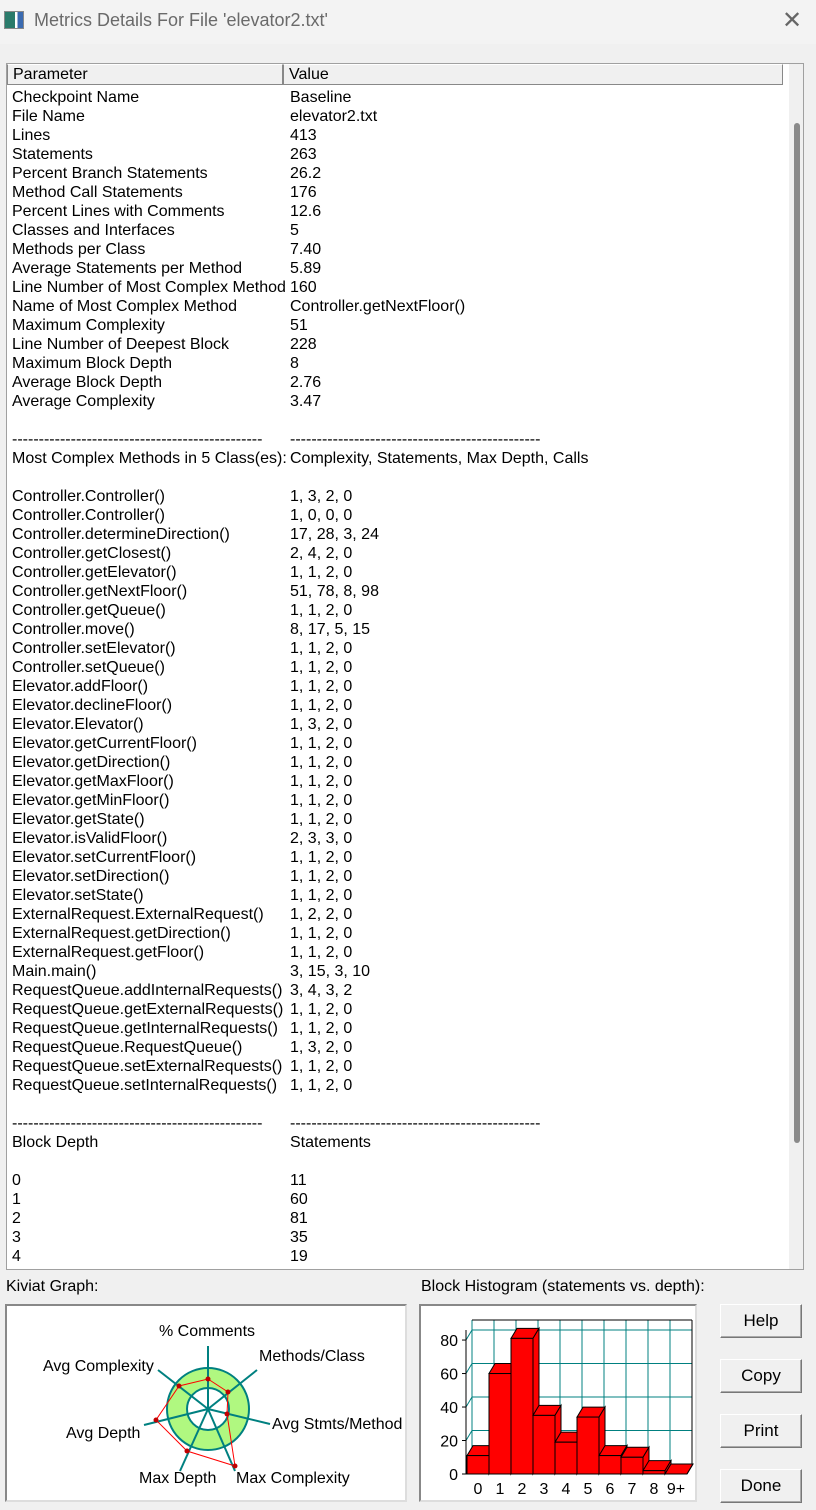 Image resolution: width=816 pixels, height=1510 pixels. What do you see at coordinates (303, 154) in the screenshot?
I see `value-cell: 263` at bounding box center [303, 154].